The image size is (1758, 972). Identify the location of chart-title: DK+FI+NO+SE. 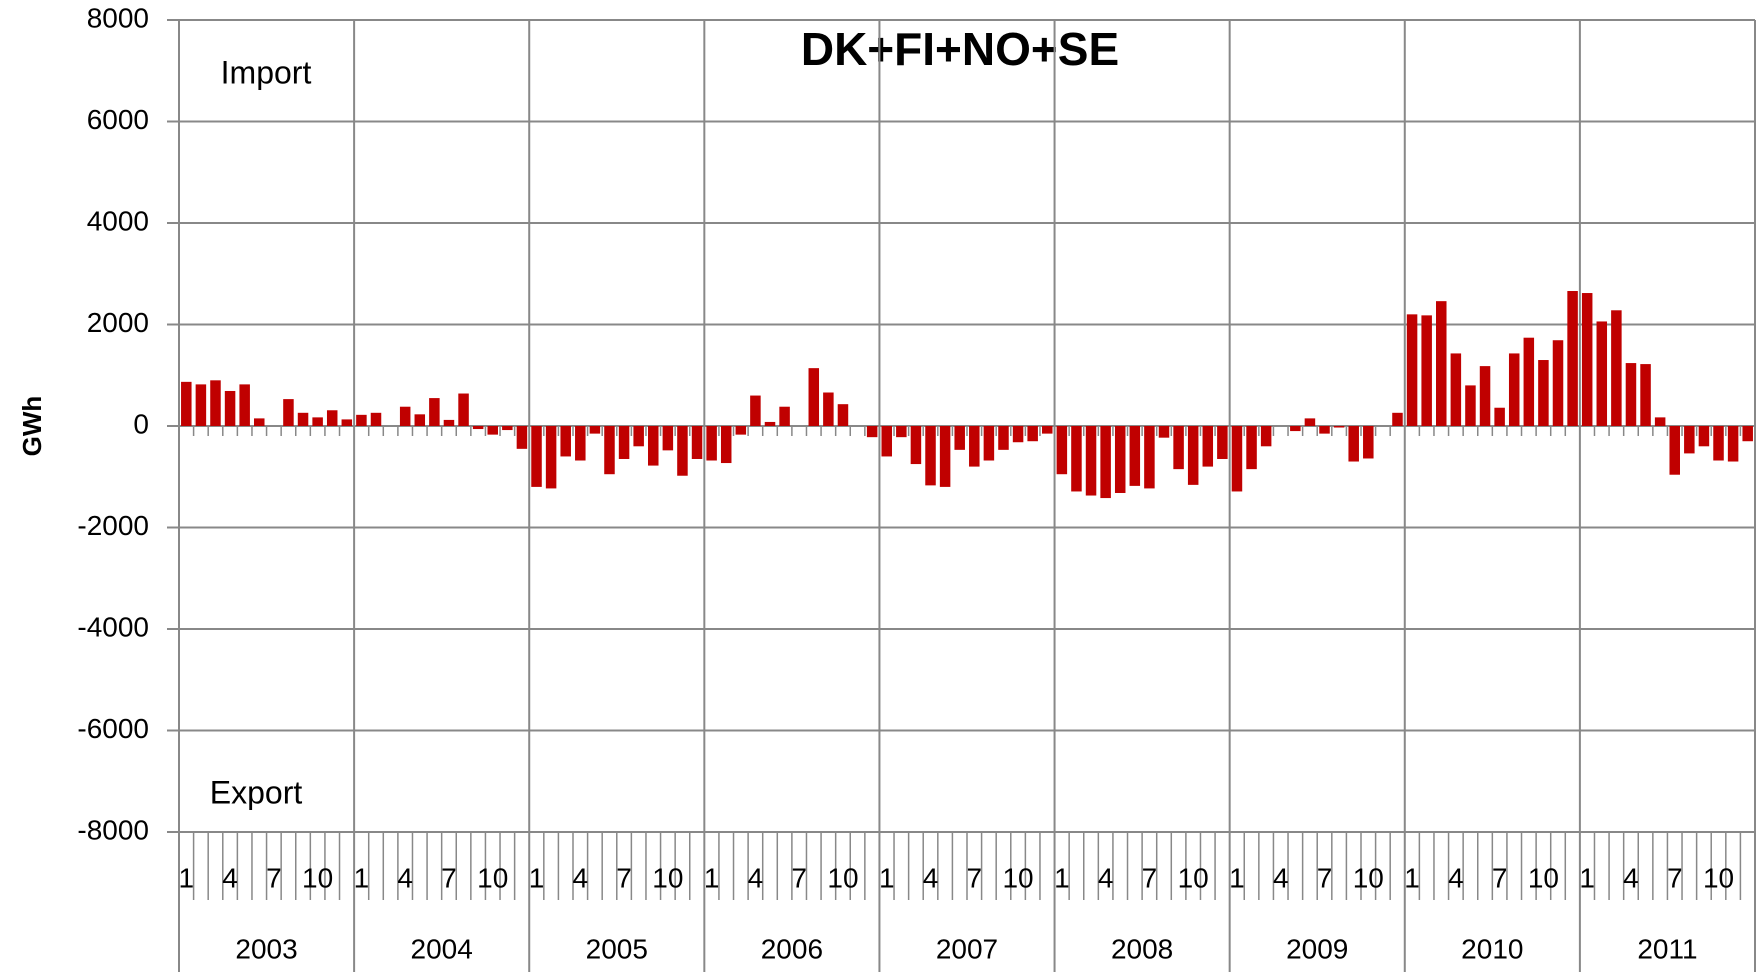
(960, 49).